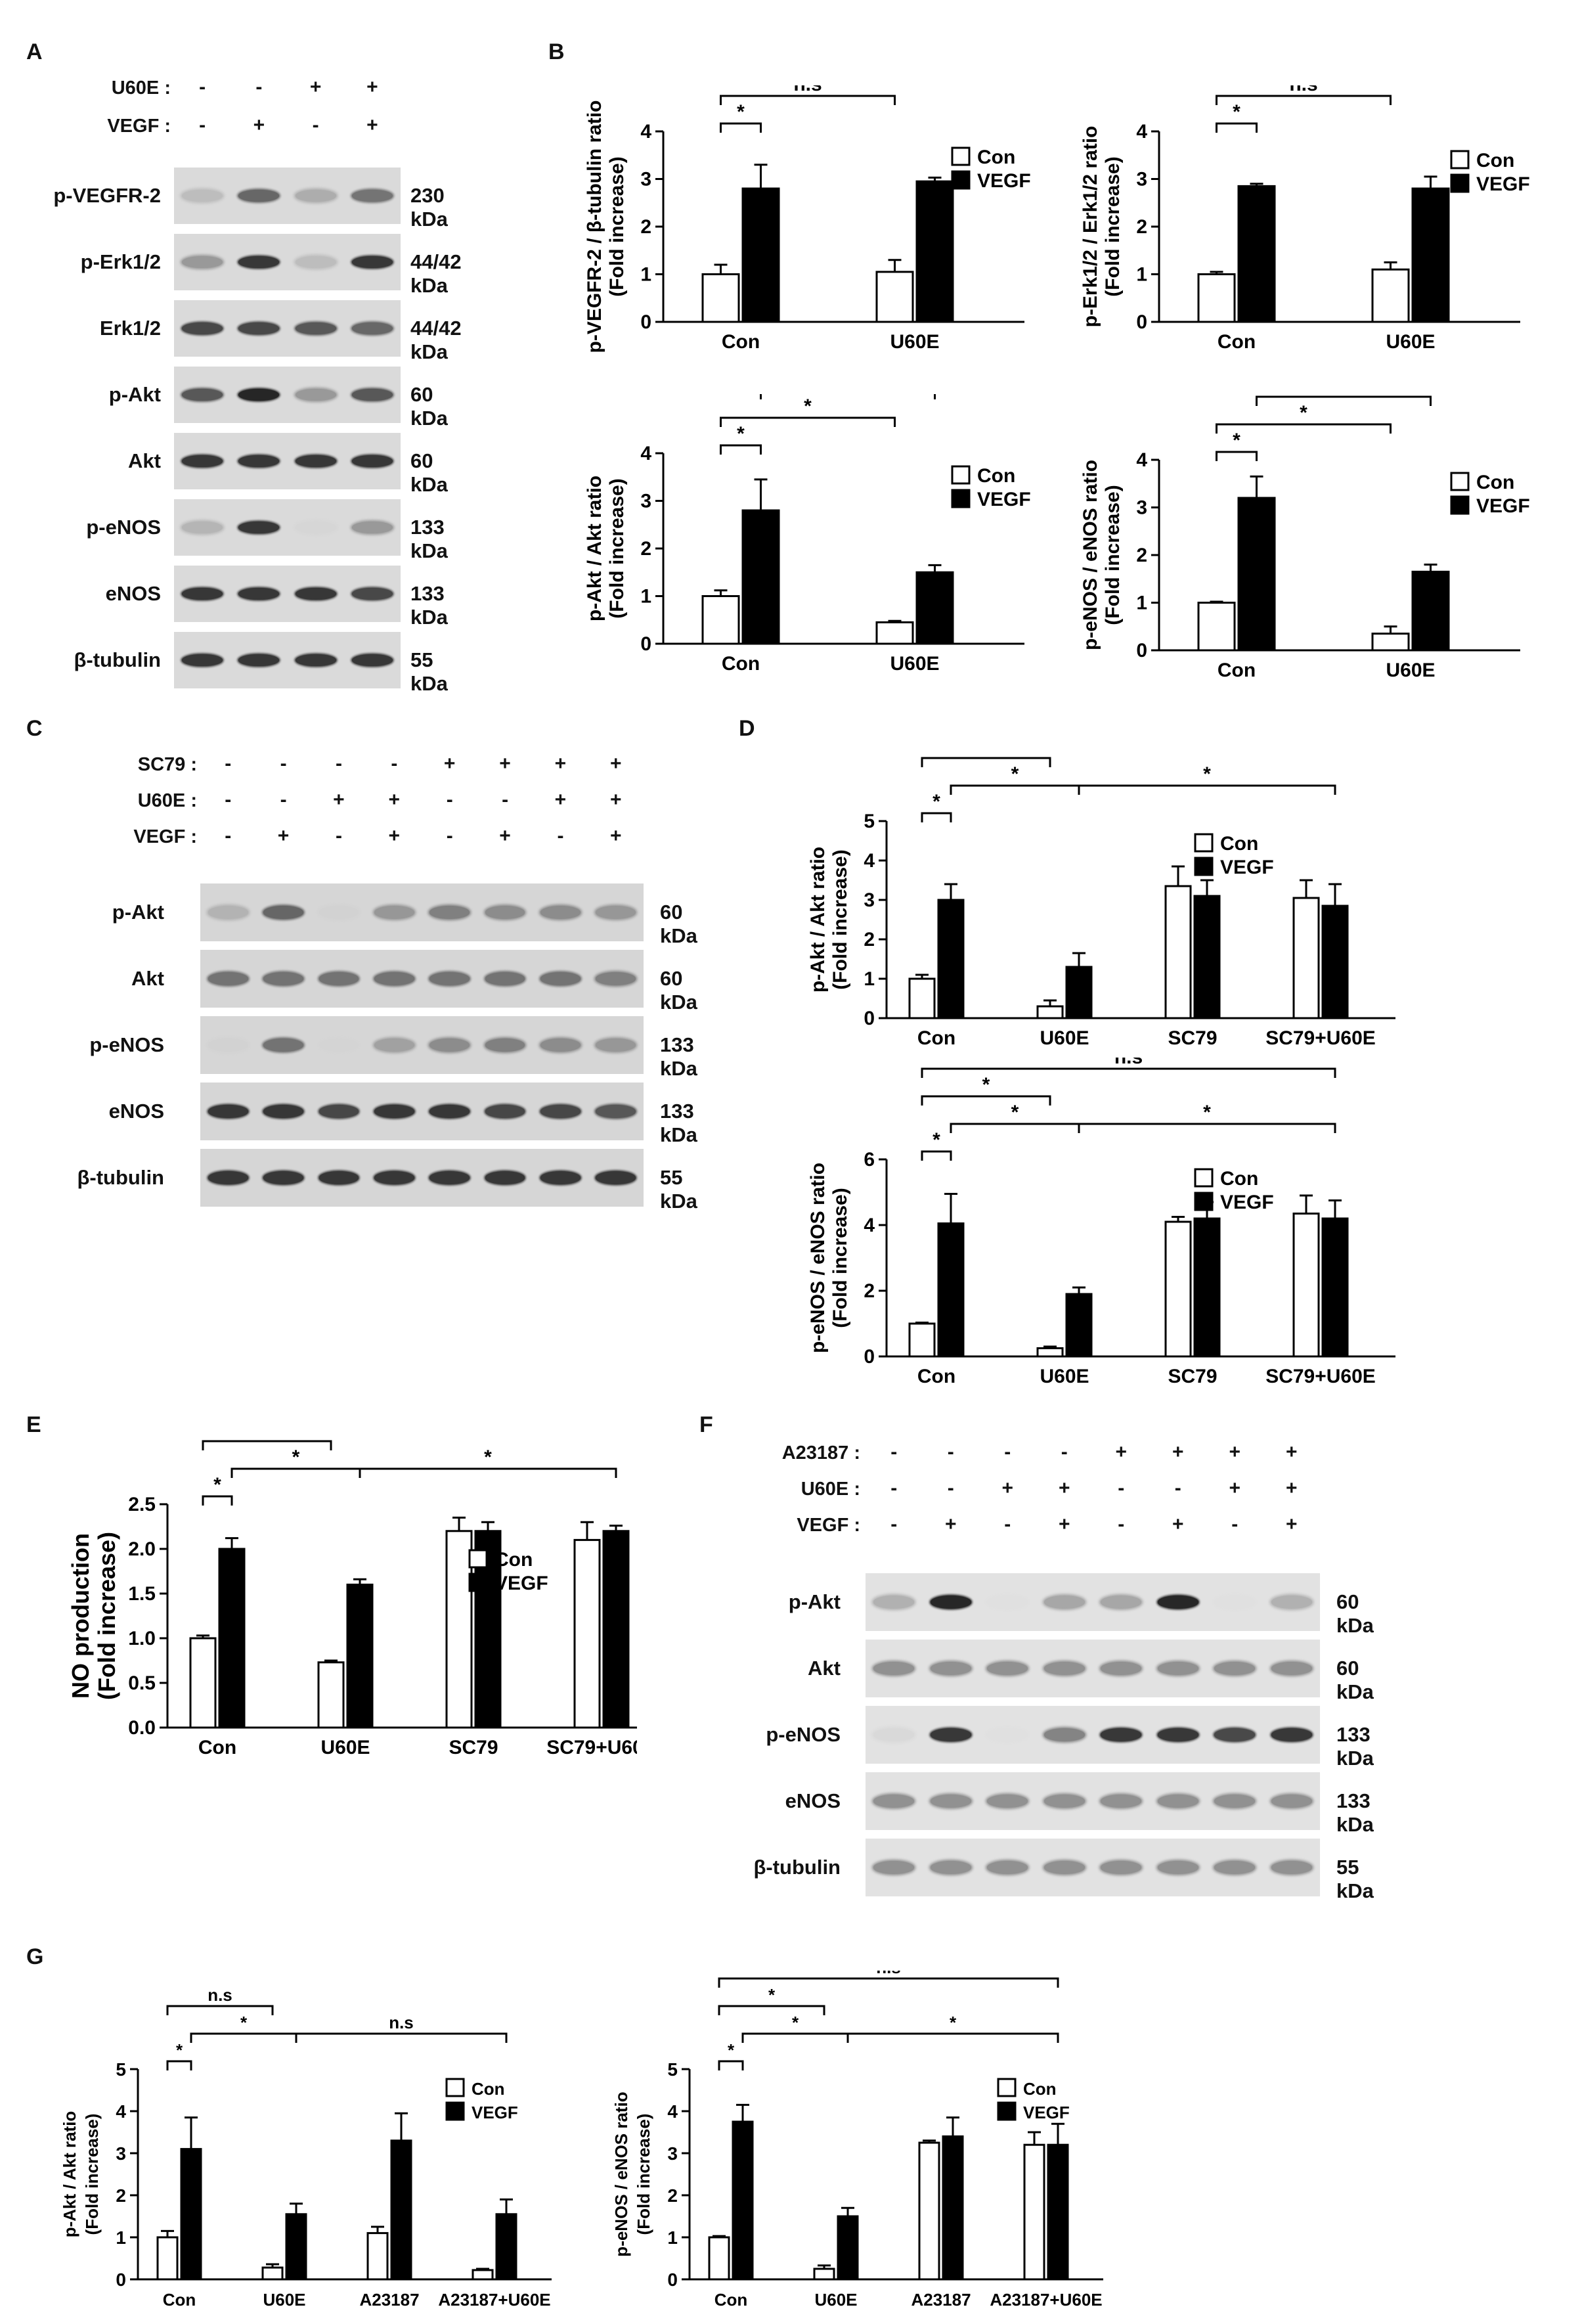  Describe the element at coordinates (429, 208) in the screenshot. I see `molecular-weight-label: 230 kDa` at that location.